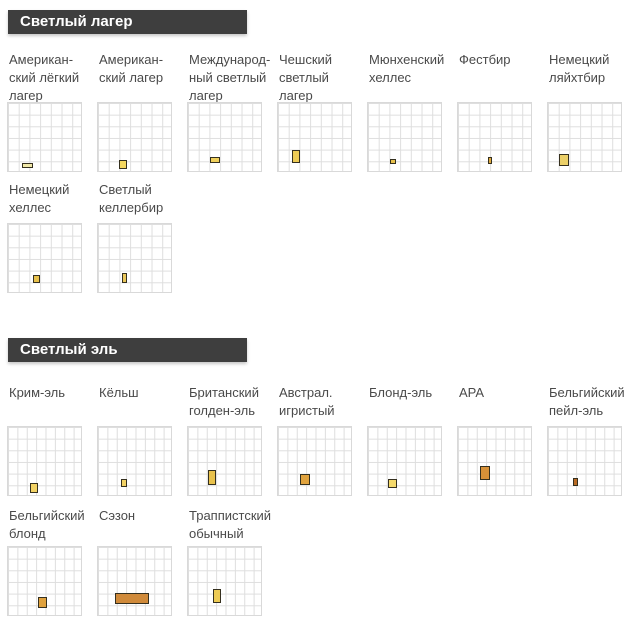 This screenshot has width=631, height=636. What do you see at coordinates (39, 198) in the screenshot?
I see `chart-title: Немецкий хеллес` at bounding box center [39, 198].